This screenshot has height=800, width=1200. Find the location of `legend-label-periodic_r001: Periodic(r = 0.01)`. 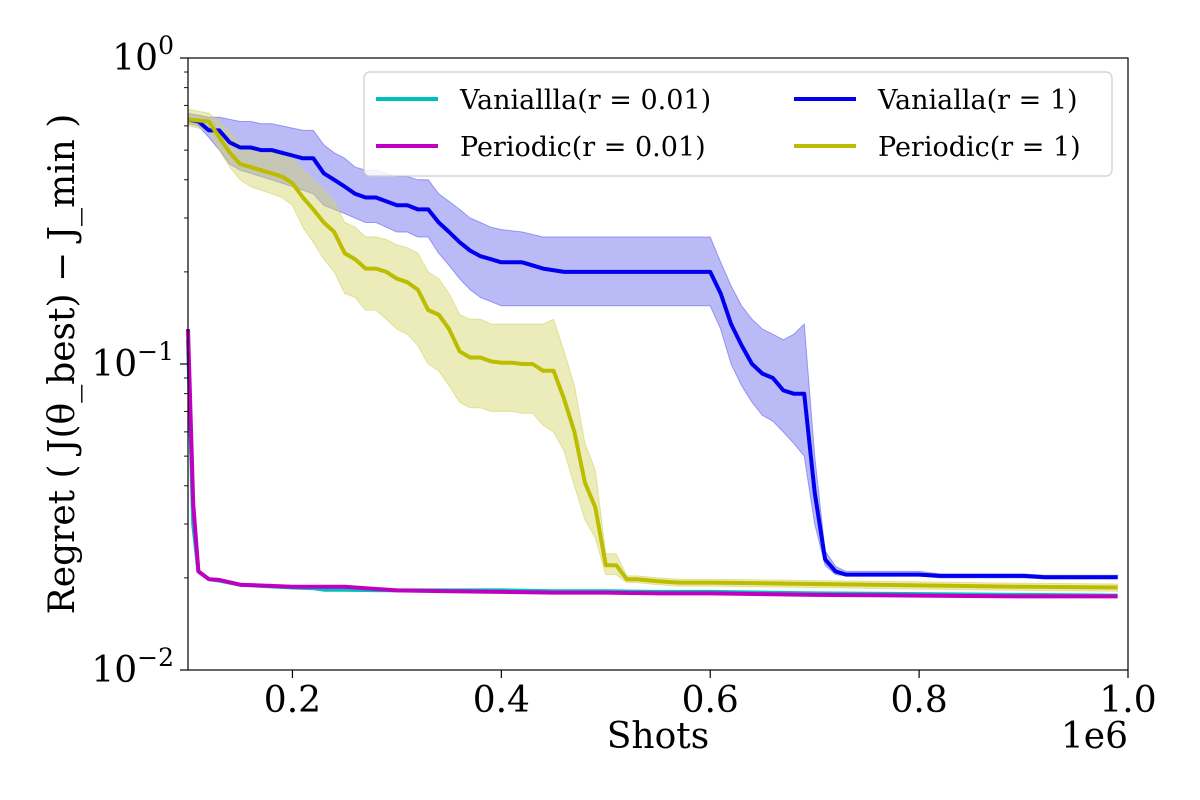

legend-label-periodic_r001: Periodic(r = 0.01) is located at coordinates (583, 147).